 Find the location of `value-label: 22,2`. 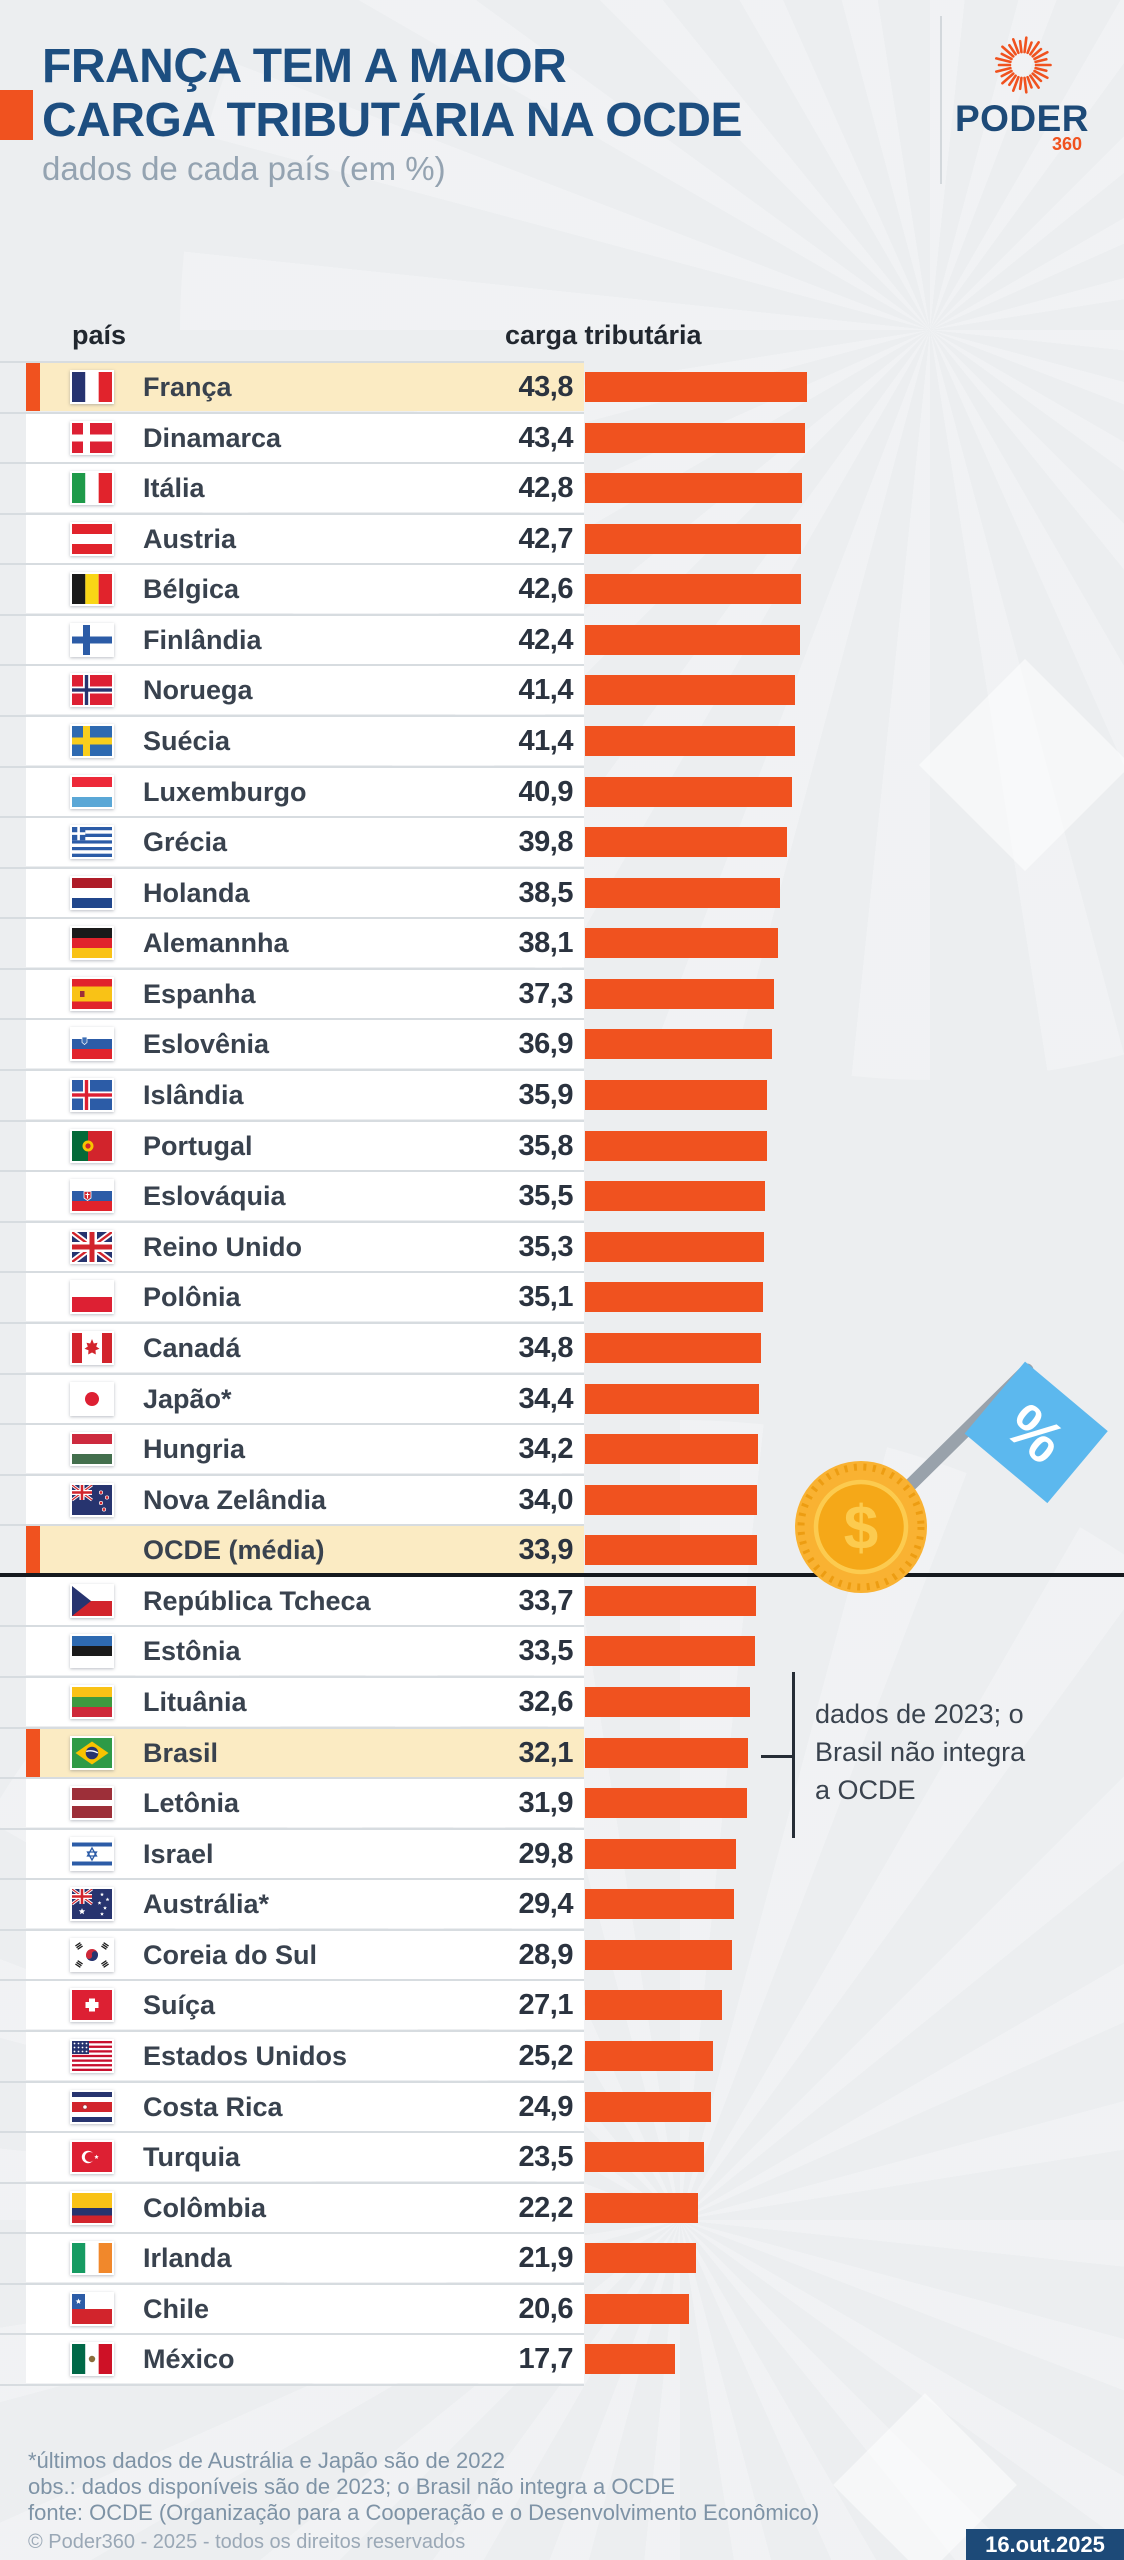

value-label: 22,2 is located at coordinates (546, 2207).